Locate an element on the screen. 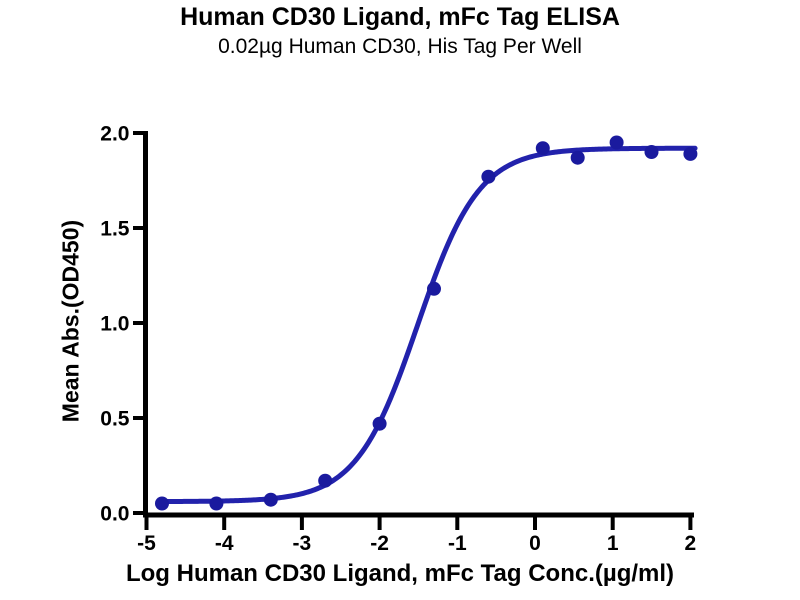 This screenshot has height=600, width=800. y-axis-label: Mean Abs.(OD450) is located at coordinates (70, 321).